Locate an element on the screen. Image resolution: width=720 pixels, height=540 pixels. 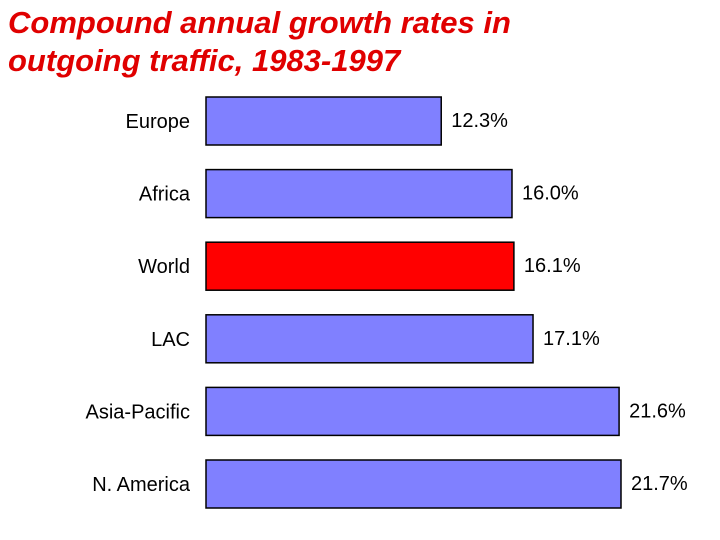
value-label-n-america: 21.7% is located at coordinates (659, 484).